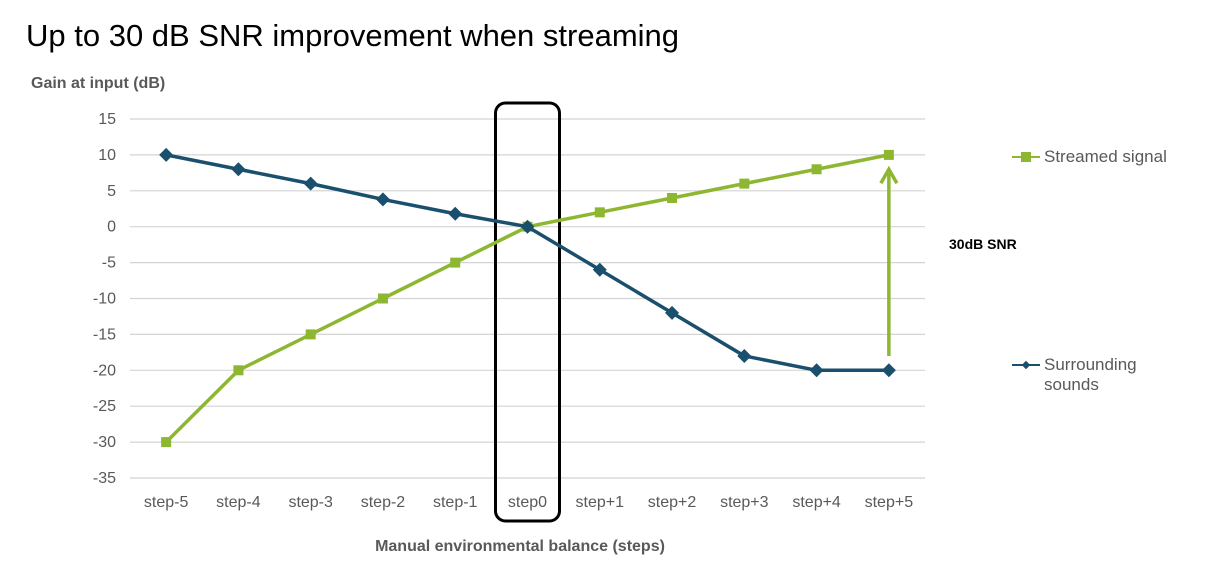  Describe the element at coordinates (889, 175) in the screenshot. I see `snr-arrow-head` at that location.